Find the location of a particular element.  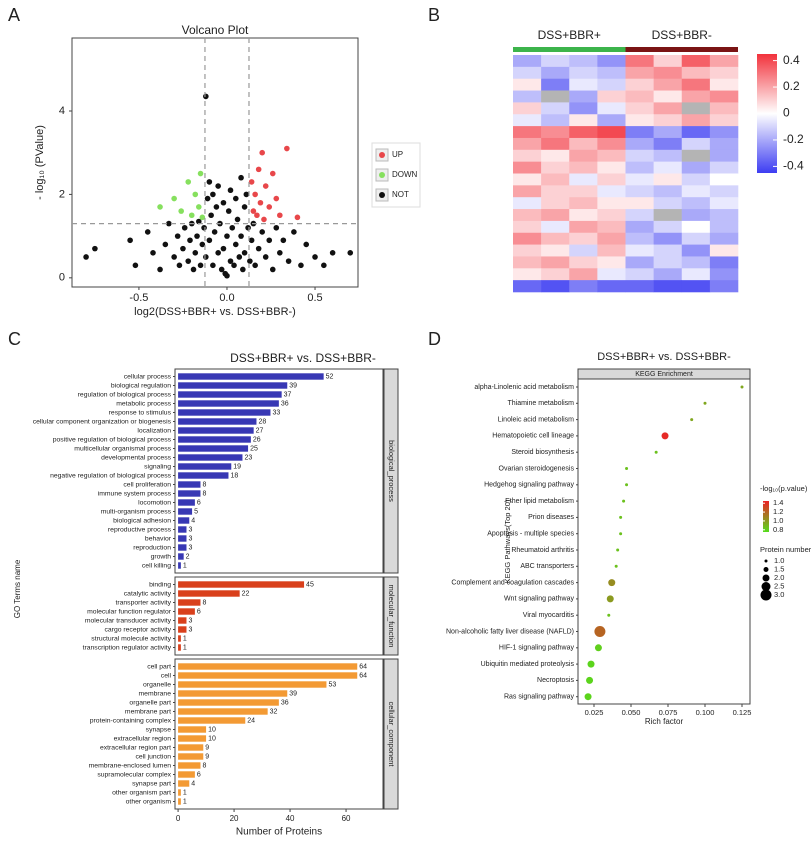

x-tick-label: 0.075 is located at coordinates (668, 712).